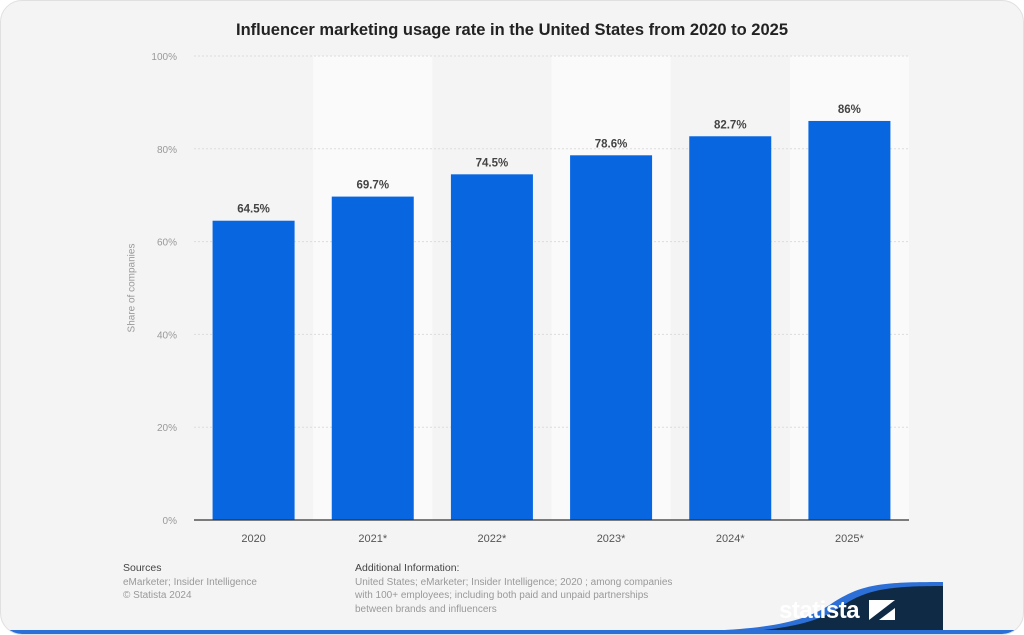 This screenshot has width=1024, height=635. Describe the element at coordinates (611, 144) in the screenshot. I see `data-label: 78.6%` at that location.